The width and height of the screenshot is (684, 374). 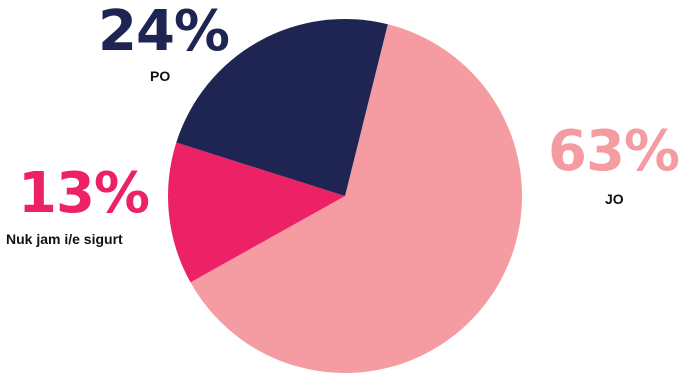 I want to click on pie-slice-po, so click(x=282, y=107).